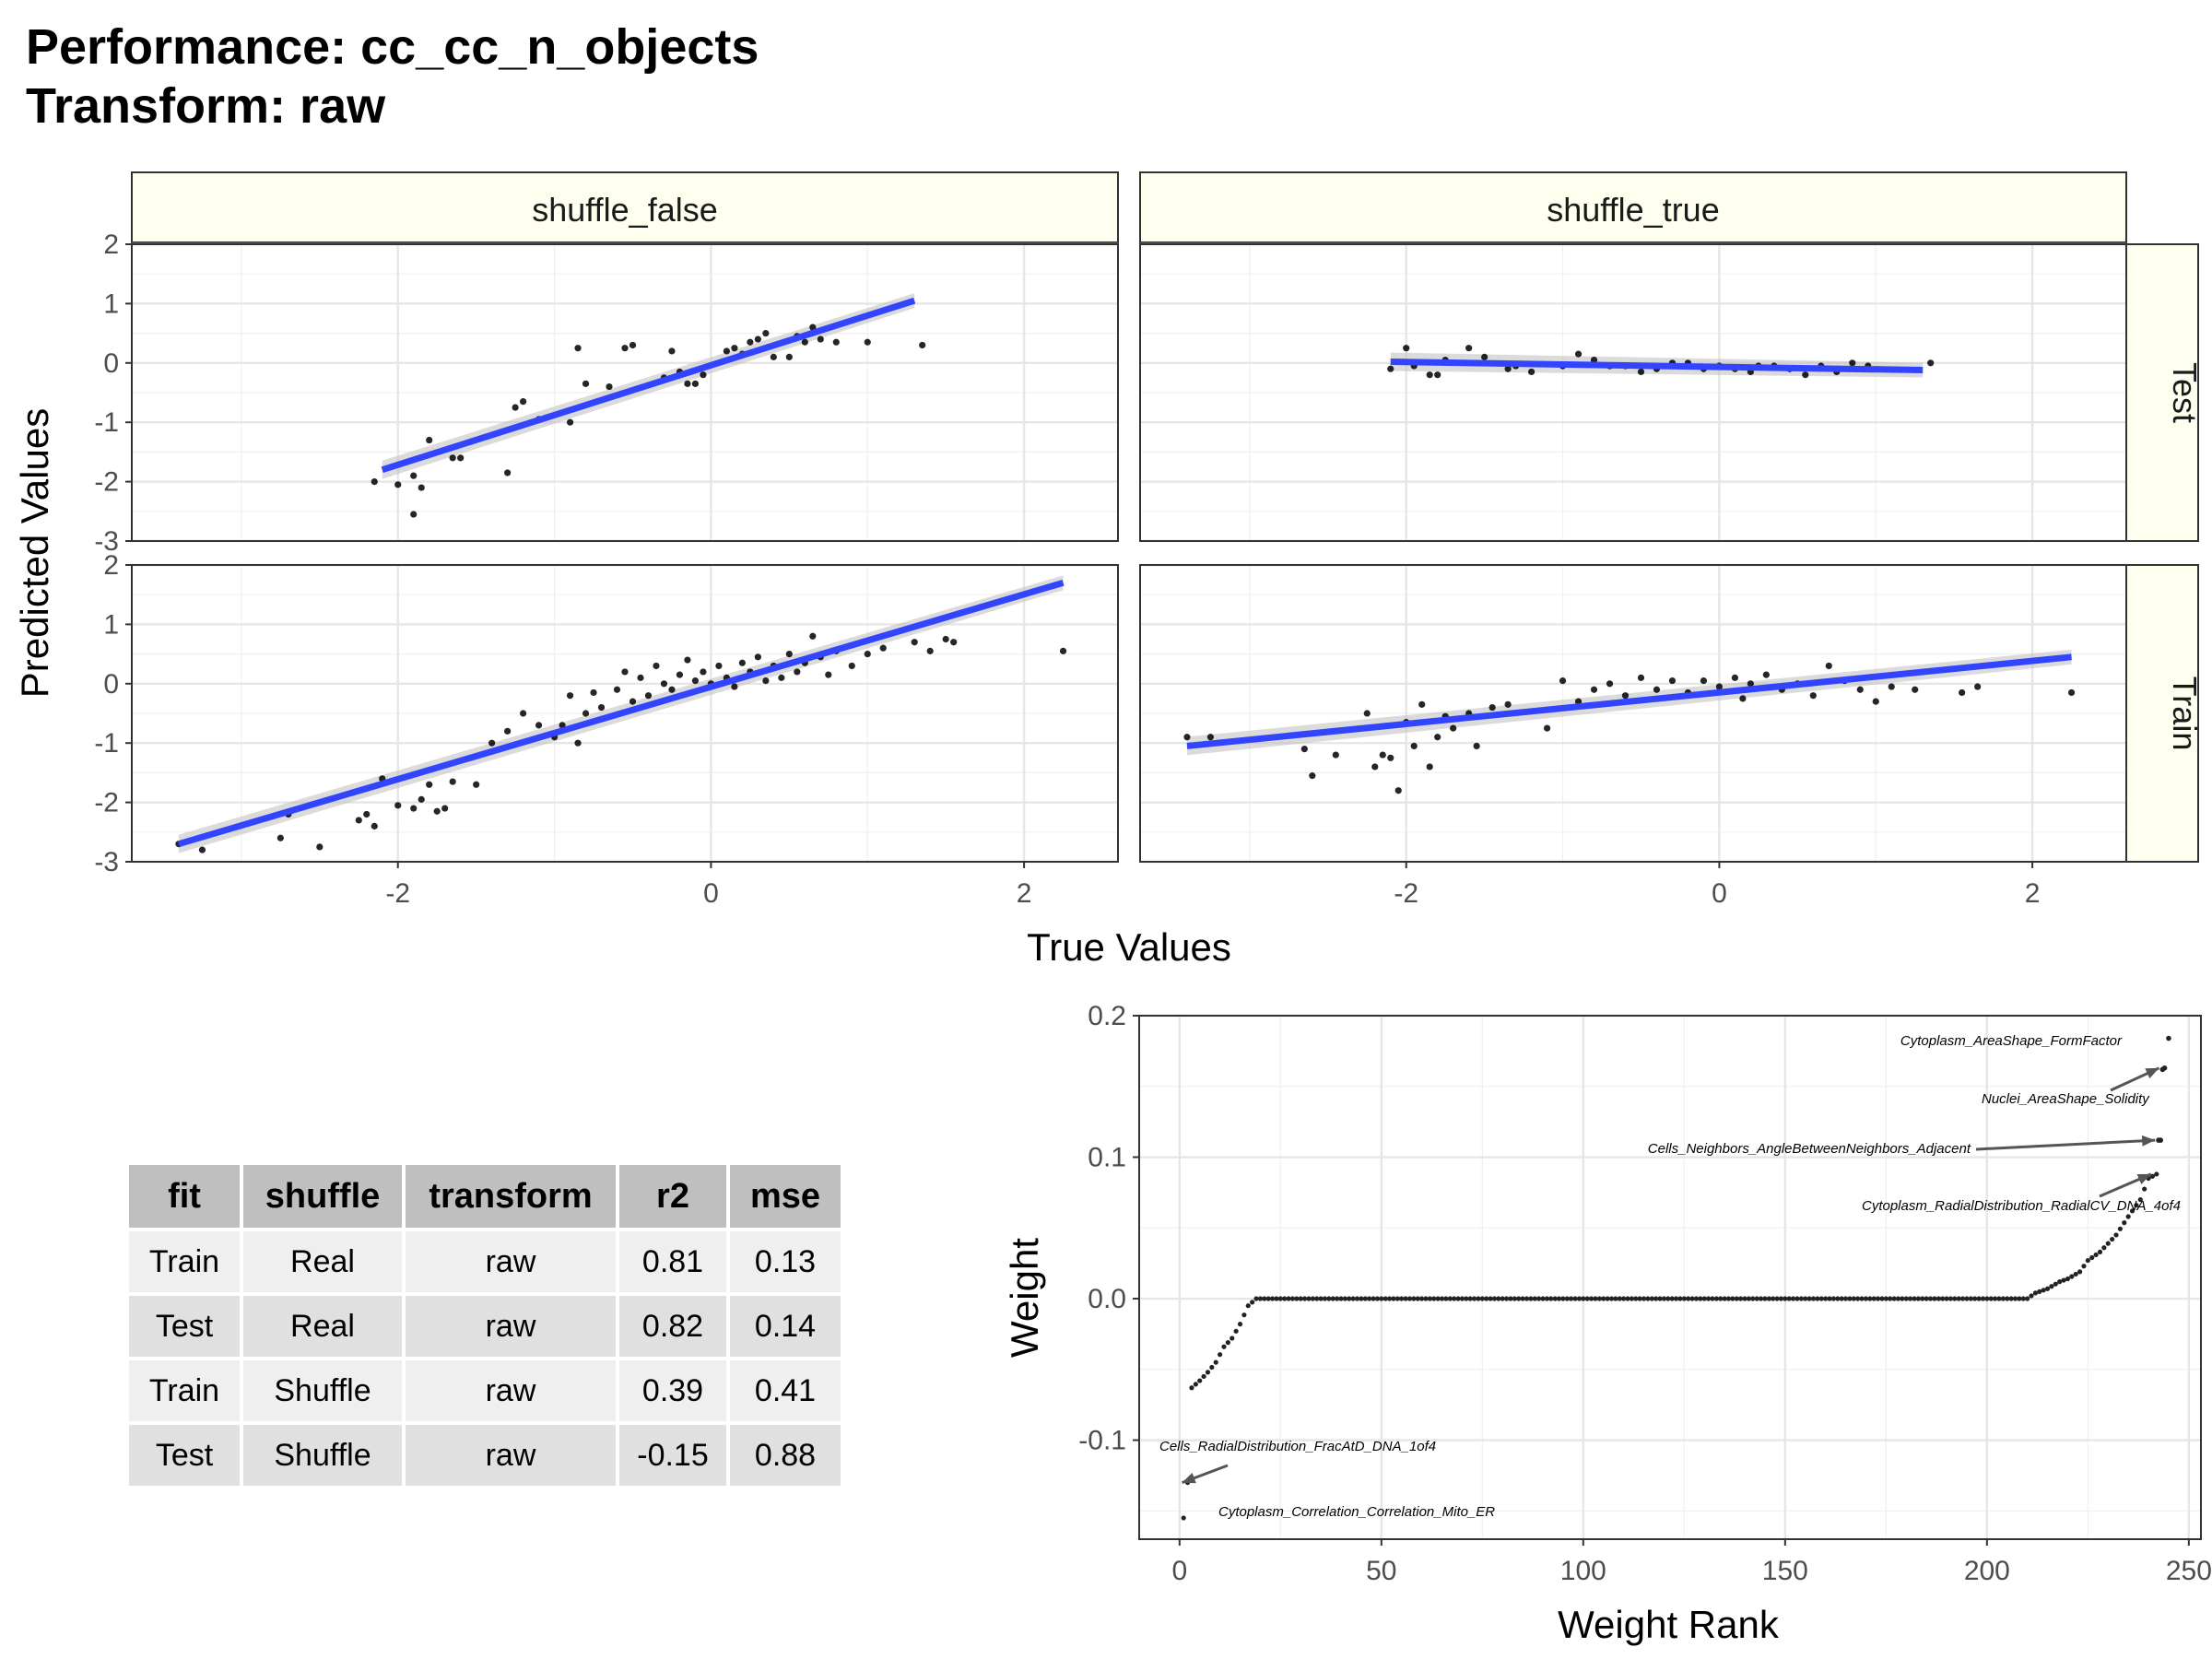 This screenshot has height=1659, width=2212. What do you see at coordinates (34, 553) in the screenshot?
I see `scatter-y-axis-title: Predicted Values` at bounding box center [34, 553].